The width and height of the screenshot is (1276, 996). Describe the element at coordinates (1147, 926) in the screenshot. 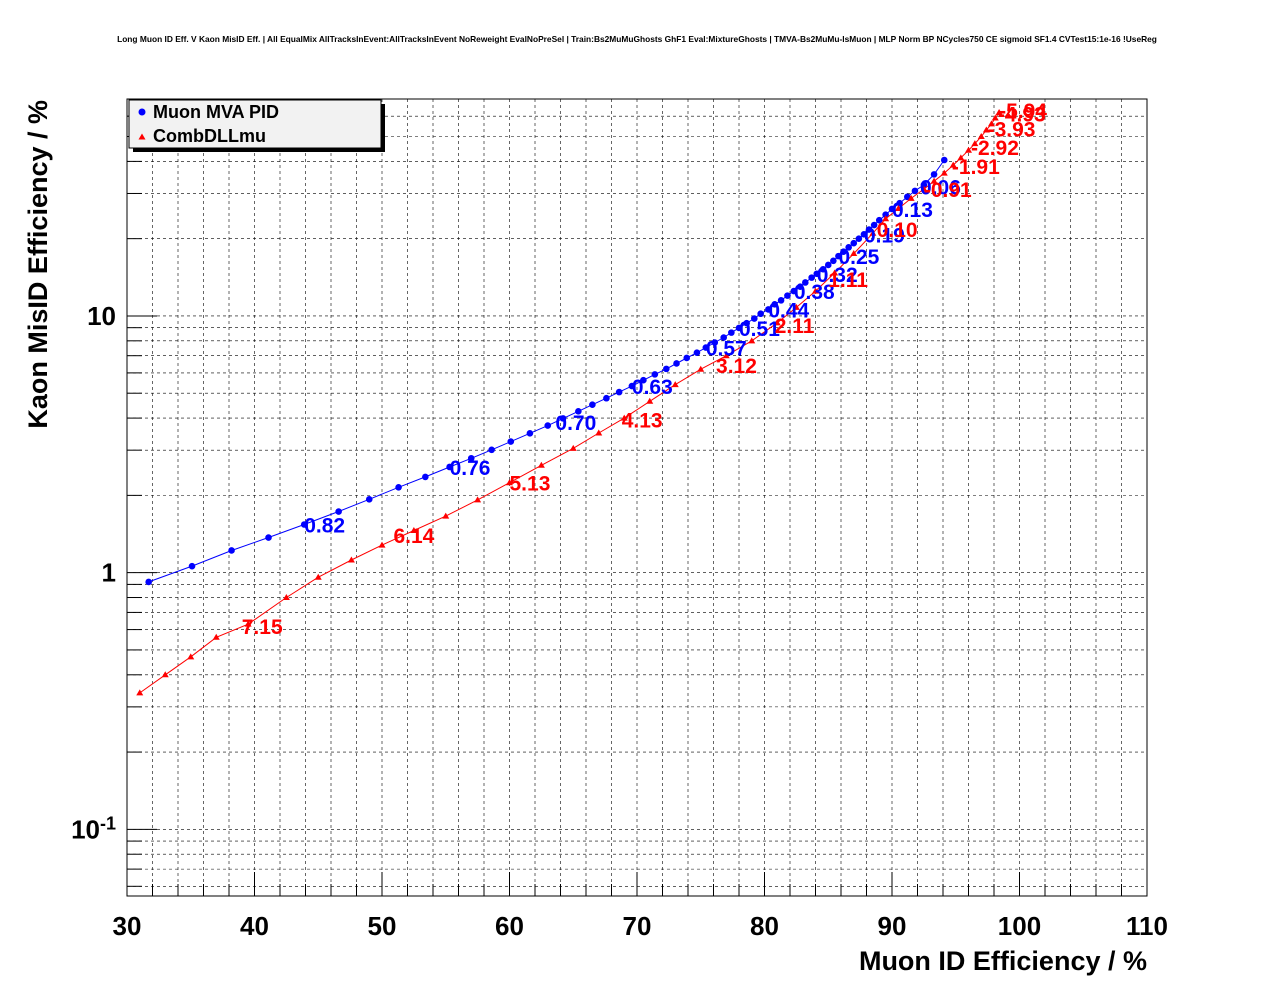

I see `x-tick-label: 110` at that location.